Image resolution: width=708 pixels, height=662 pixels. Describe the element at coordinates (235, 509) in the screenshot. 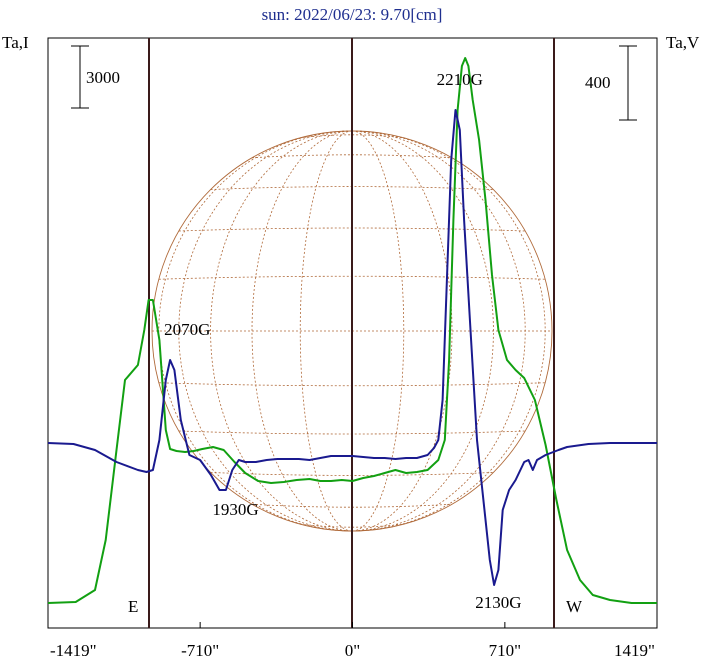

I see `peak-annotation: 1930G` at that location.